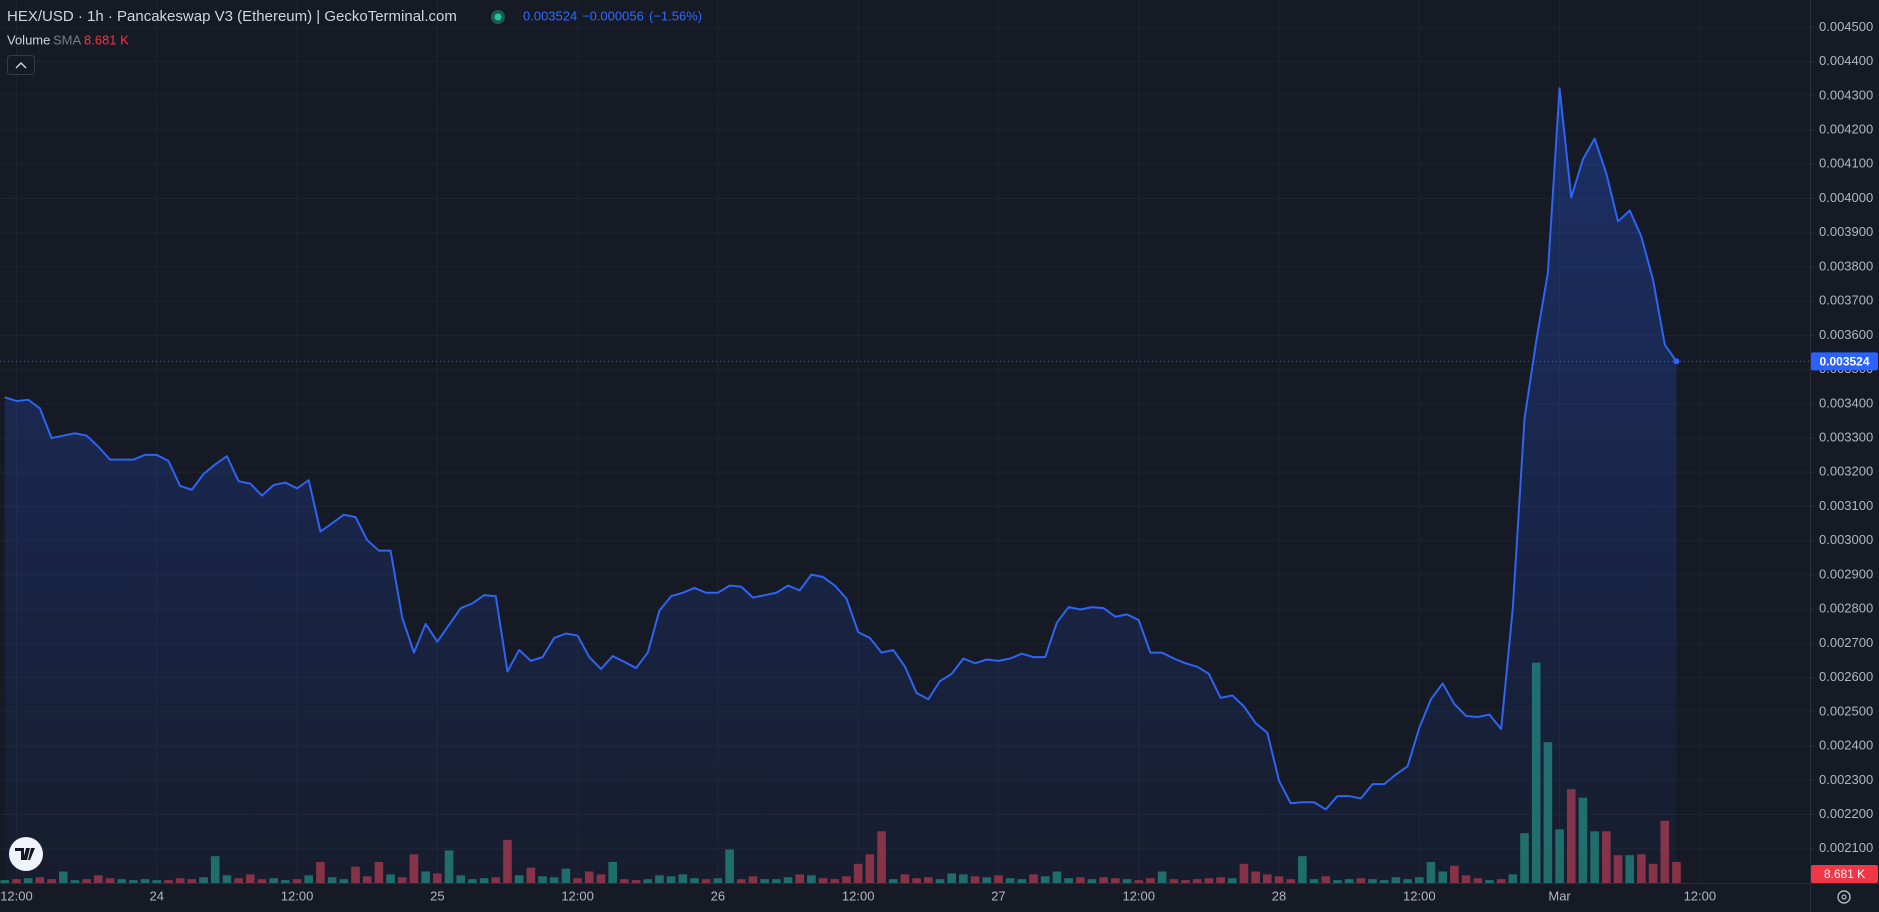 The width and height of the screenshot is (1879, 912). What do you see at coordinates (718, 895) in the screenshot?
I see `x-tick-label: 26` at bounding box center [718, 895].